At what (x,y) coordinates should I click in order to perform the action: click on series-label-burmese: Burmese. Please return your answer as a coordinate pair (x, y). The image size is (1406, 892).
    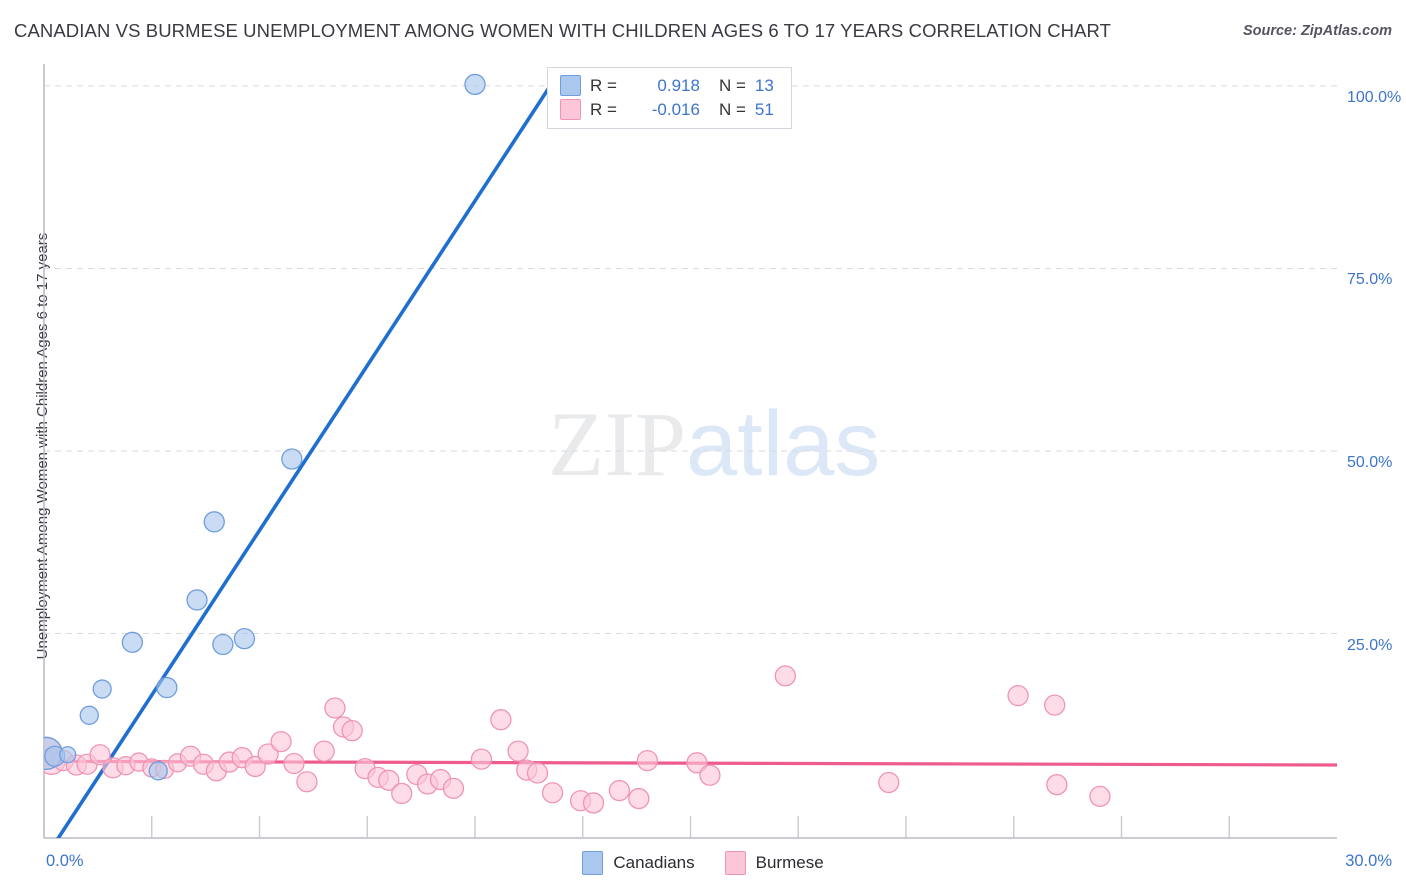
    Looking at the image, I should click on (789, 862).